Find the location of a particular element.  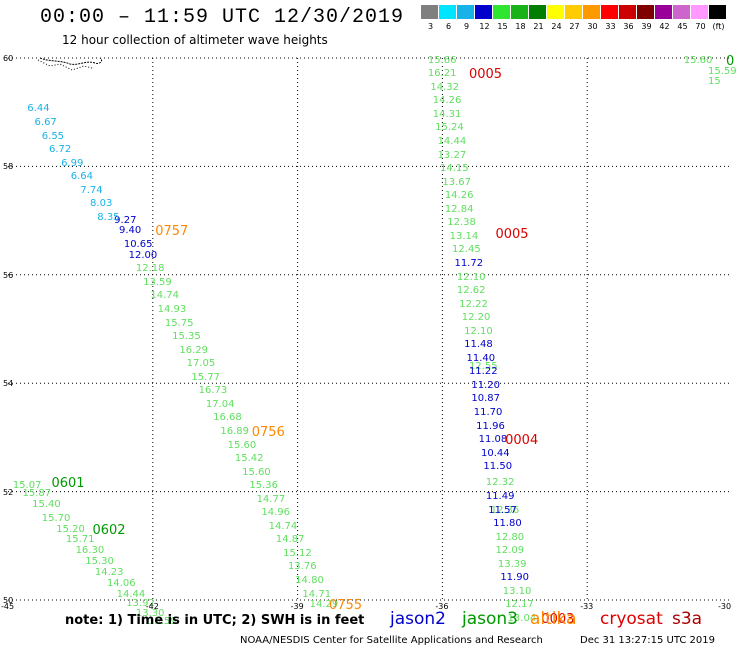

pass-time-label: 0003 is located at coordinates (558, 619).